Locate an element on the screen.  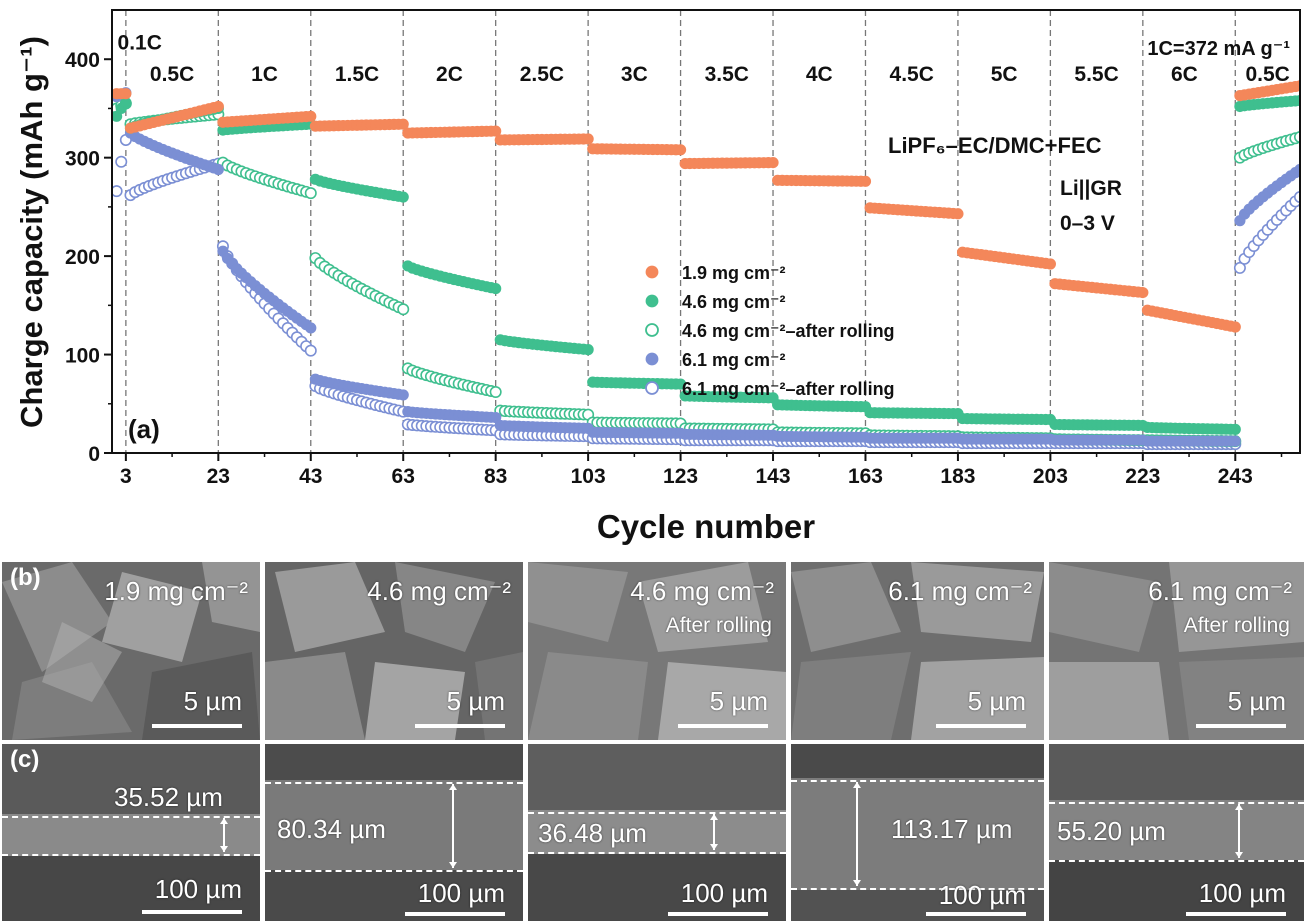
loading-label: 4.6 mg cm⁻² is located at coordinates (439, 591).